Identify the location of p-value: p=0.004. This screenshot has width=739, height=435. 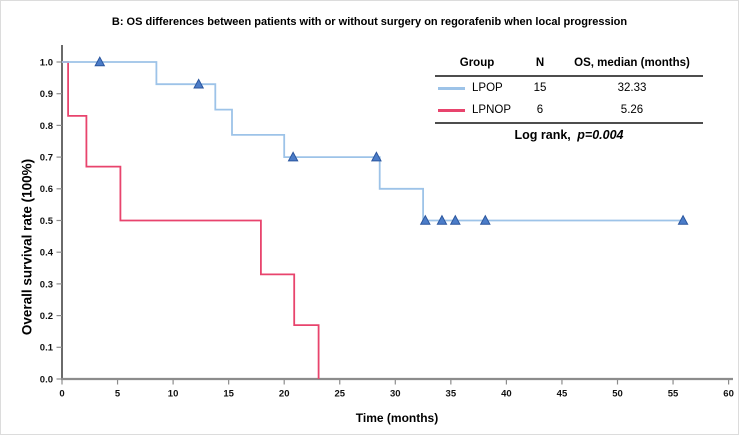
(600, 135).